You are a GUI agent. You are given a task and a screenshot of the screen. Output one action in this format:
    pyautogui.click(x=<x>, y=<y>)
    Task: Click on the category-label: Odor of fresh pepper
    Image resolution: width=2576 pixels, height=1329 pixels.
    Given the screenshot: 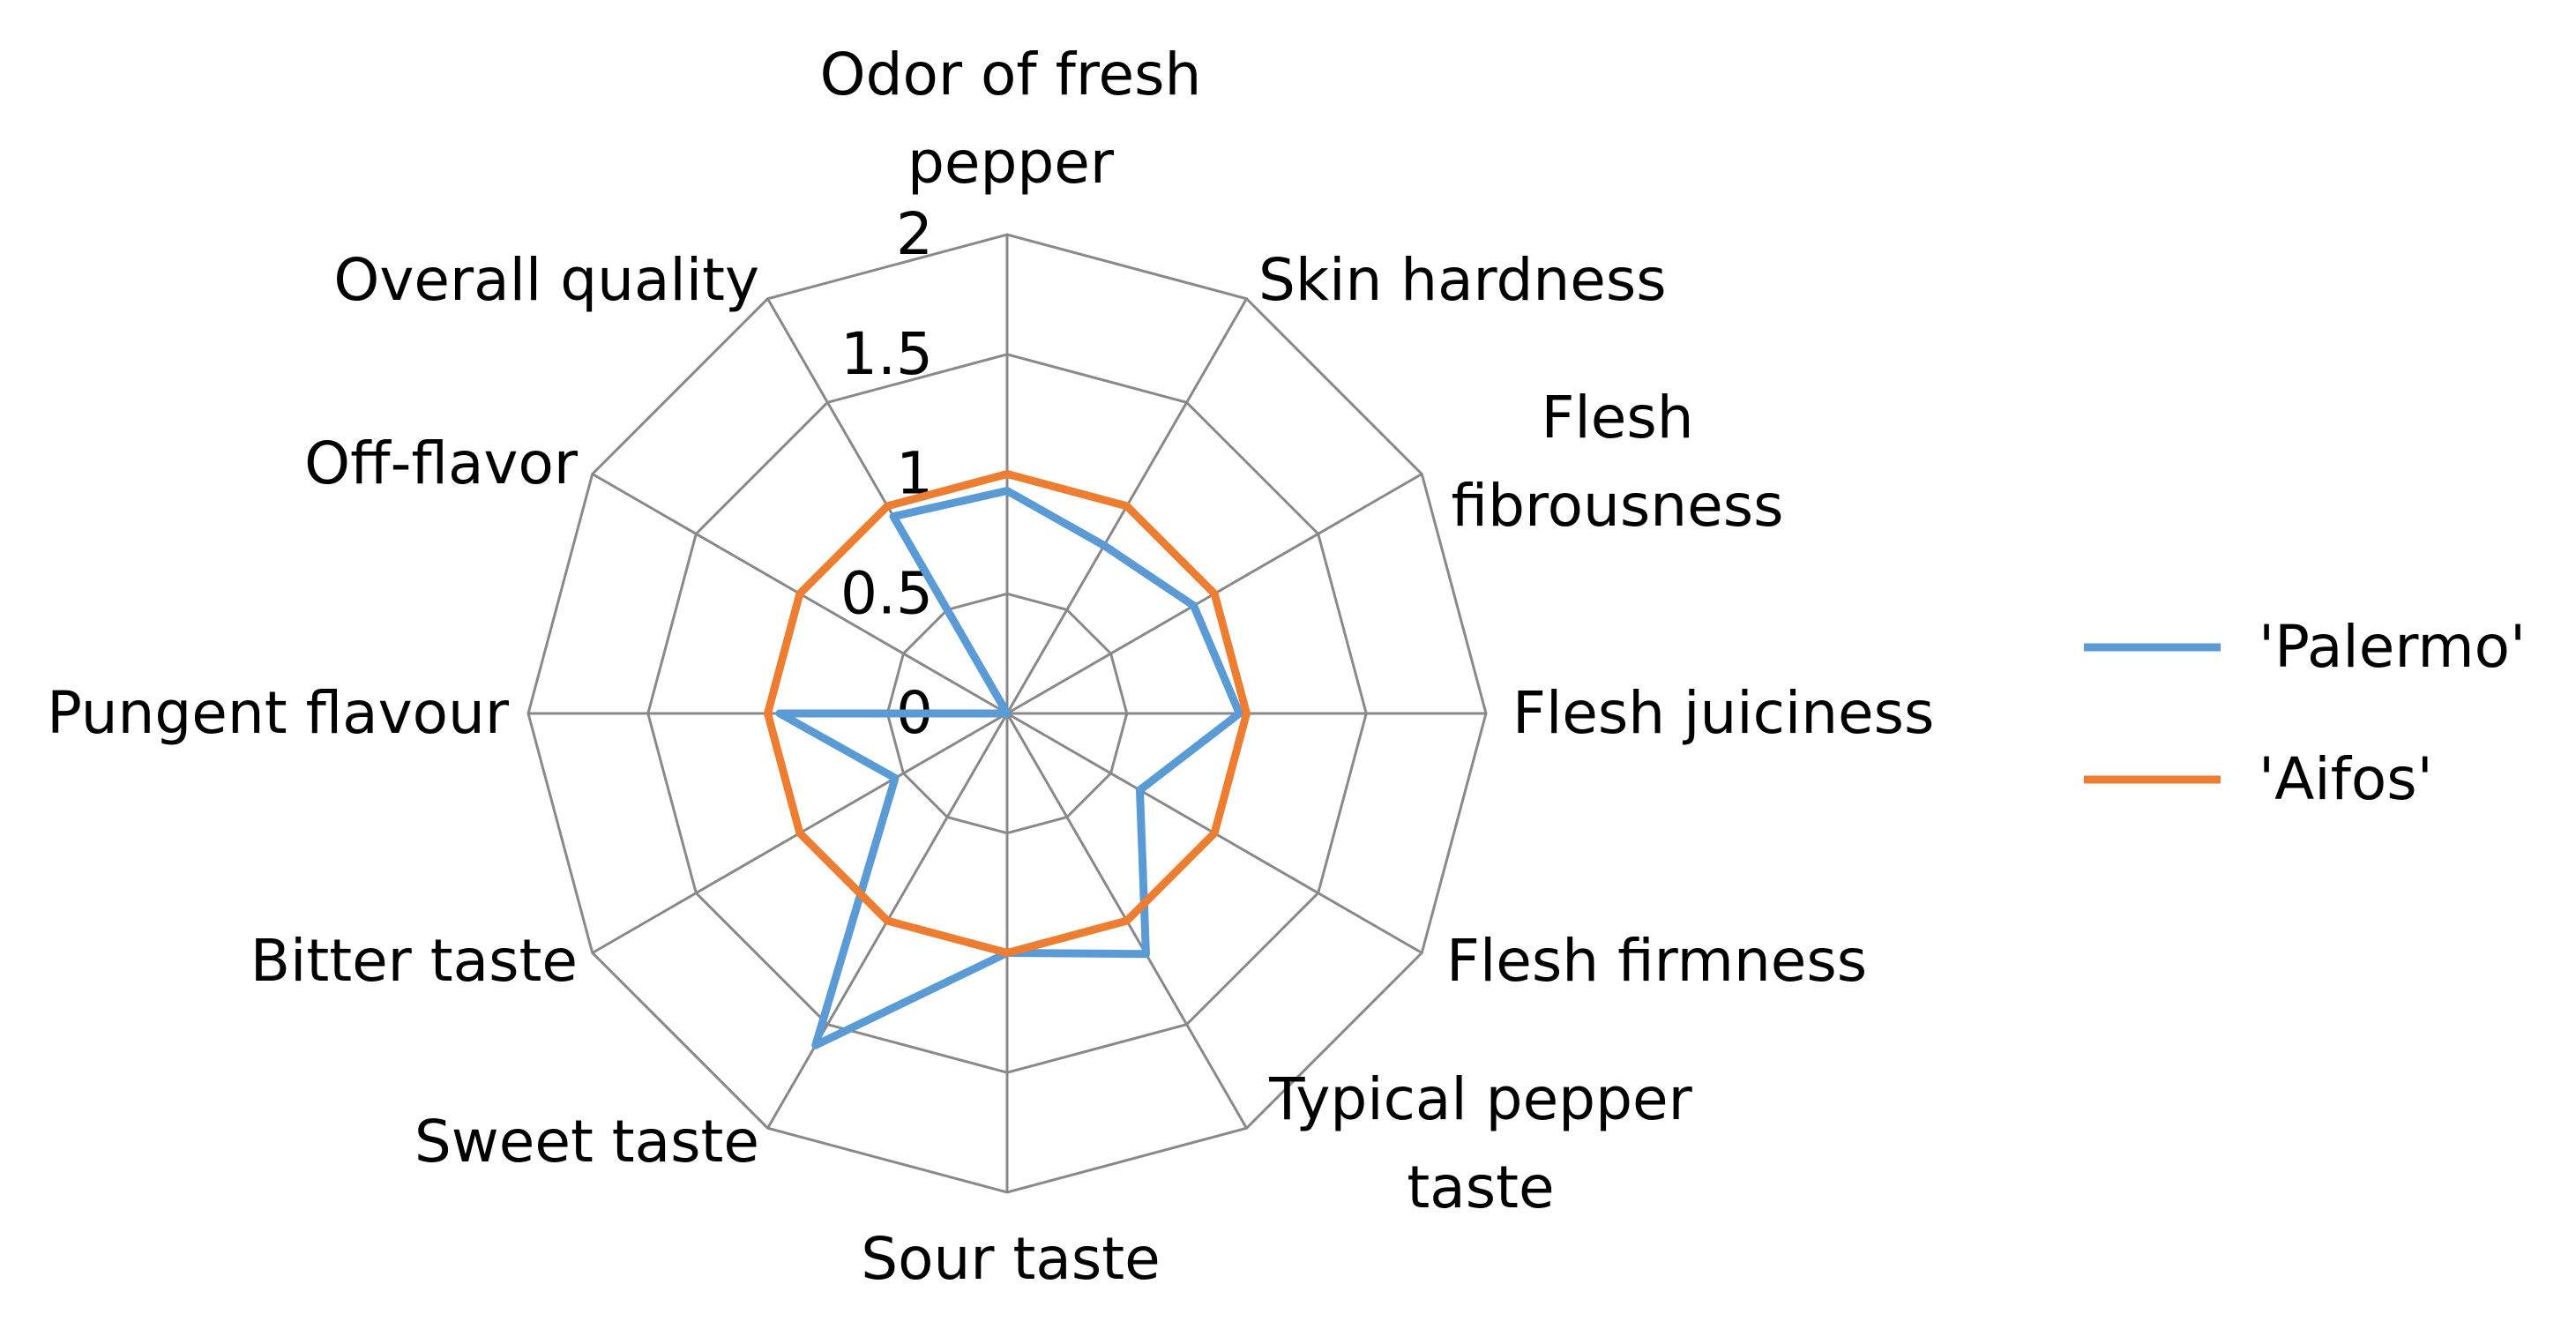 What is the action you would take?
    pyautogui.click(x=1010, y=119)
    